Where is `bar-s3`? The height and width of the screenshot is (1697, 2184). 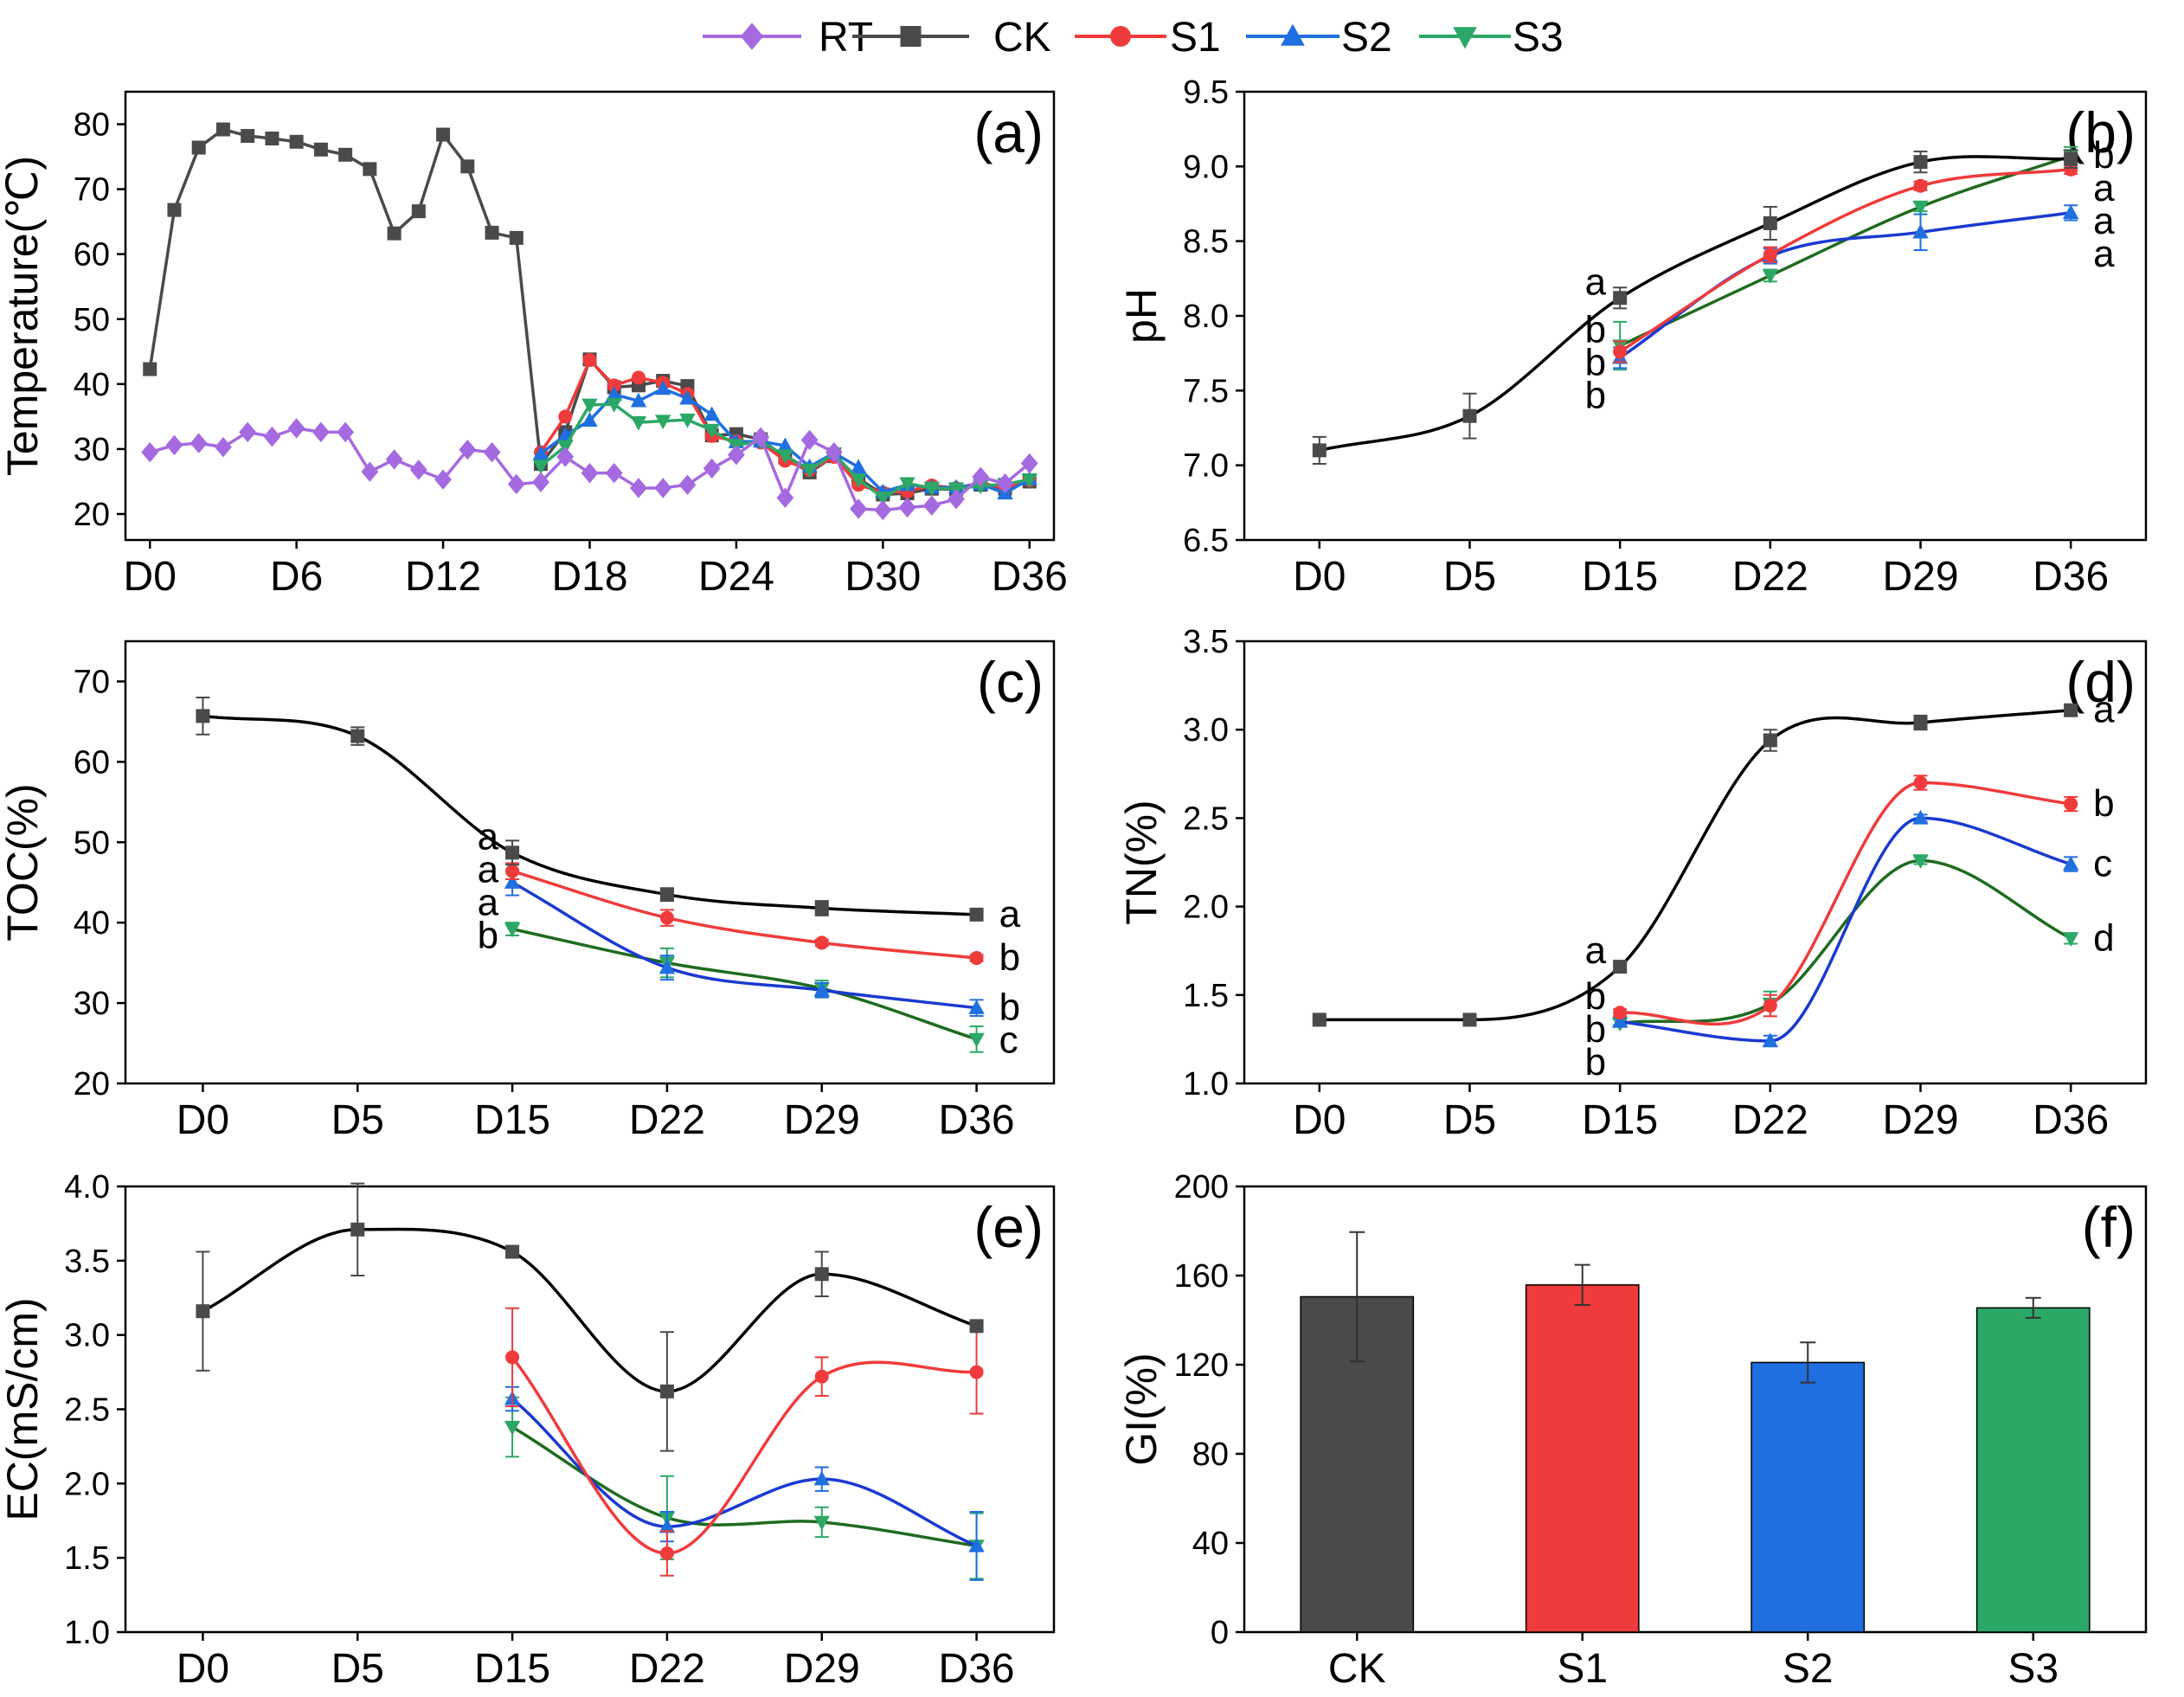 bar-s3 is located at coordinates (2033, 1470).